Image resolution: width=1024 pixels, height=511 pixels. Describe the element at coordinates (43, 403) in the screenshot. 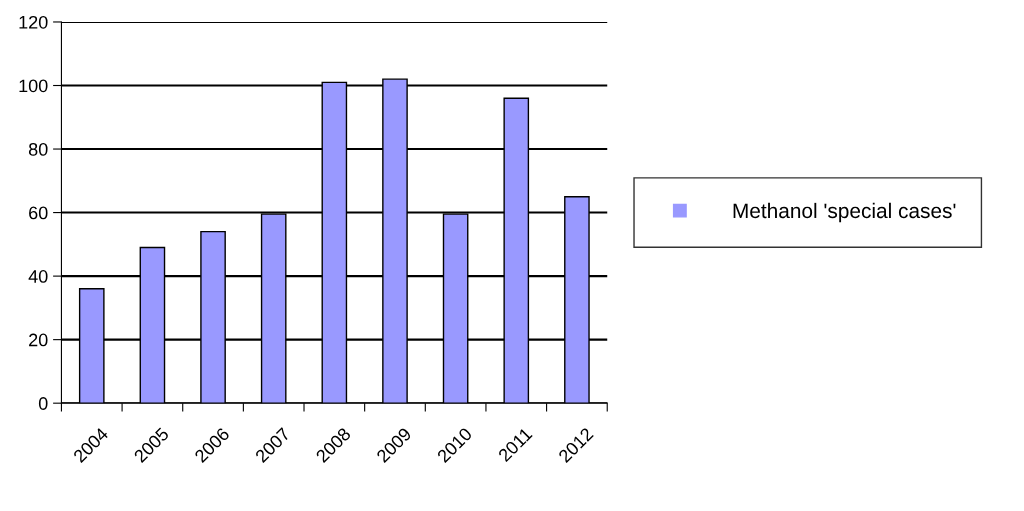

I see `y-tick-label: 0` at that location.